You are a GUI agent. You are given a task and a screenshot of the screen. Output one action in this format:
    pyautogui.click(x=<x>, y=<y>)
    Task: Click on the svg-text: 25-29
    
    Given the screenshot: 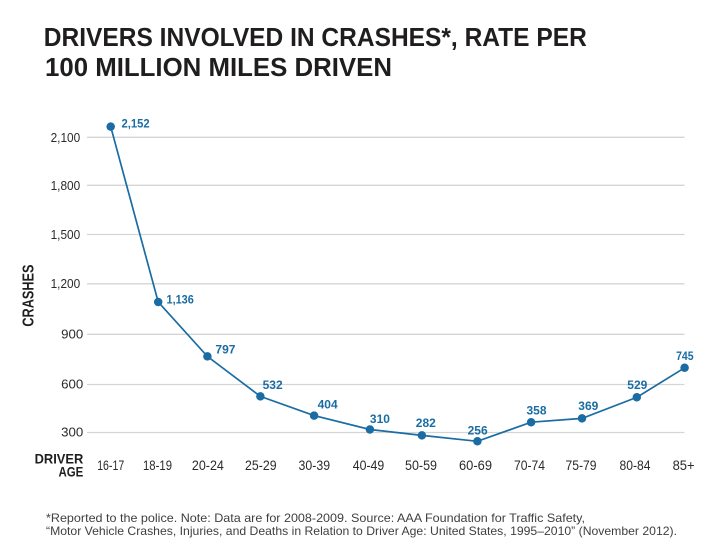 What is the action you would take?
    pyautogui.click(x=261, y=465)
    